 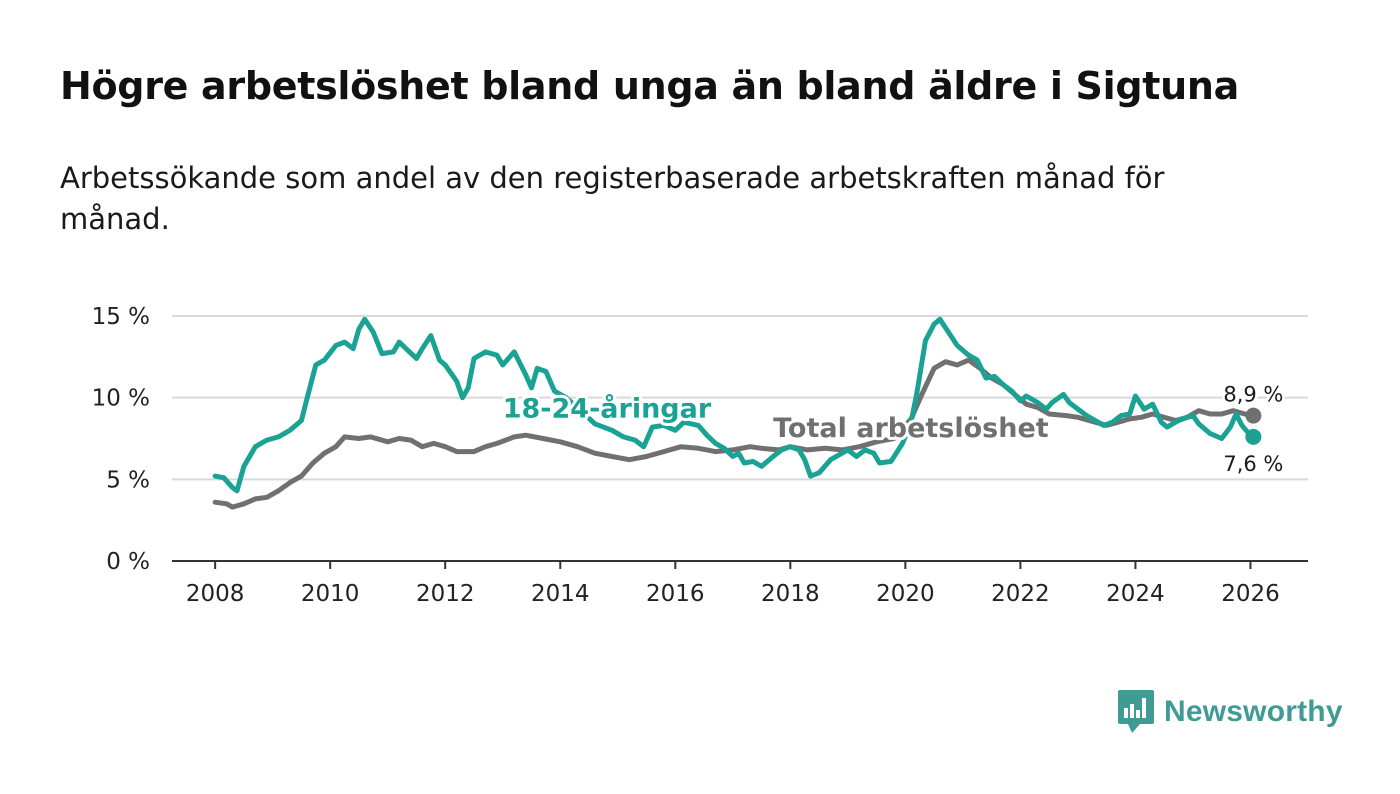 What do you see at coordinates (121, 399) in the screenshot?
I see `y-tick-label: 10 %` at bounding box center [121, 399].